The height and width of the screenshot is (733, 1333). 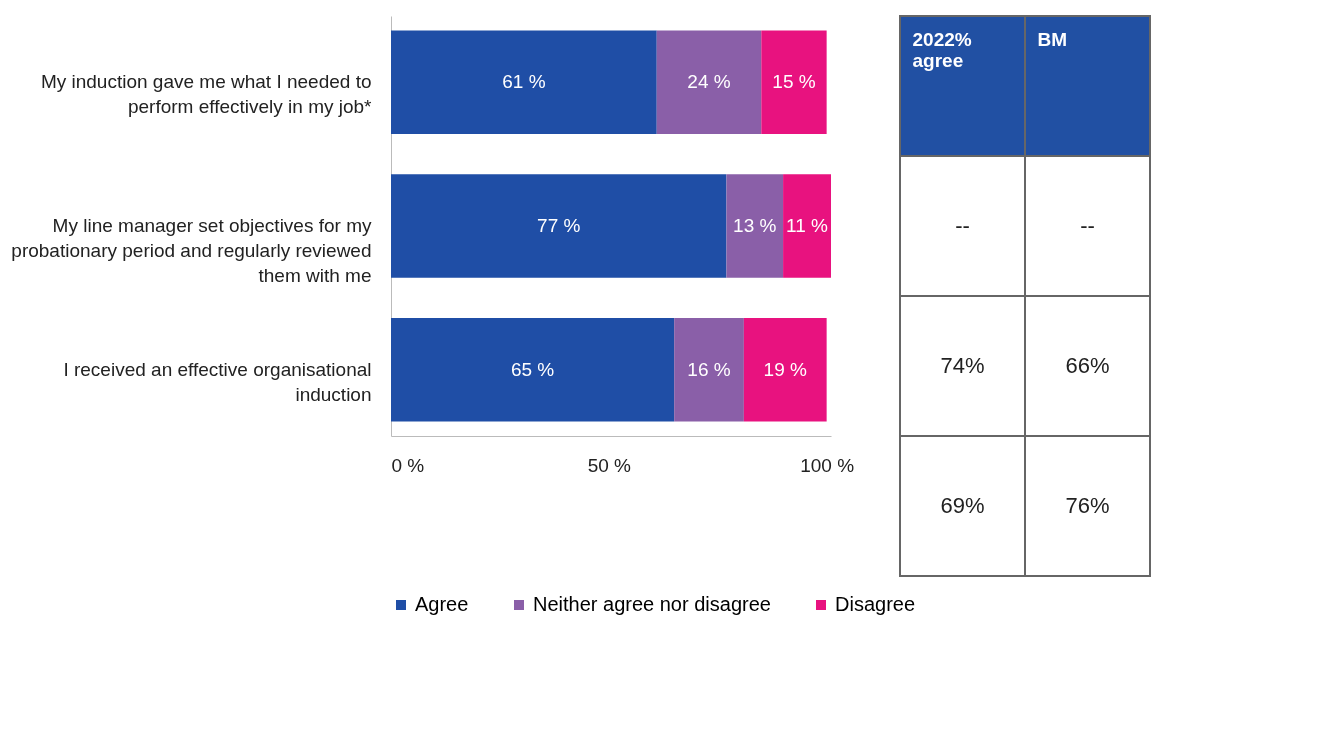 What do you see at coordinates (408, 465) in the screenshot?
I see `x-tick-label: 0 %` at bounding box center [408, 465].